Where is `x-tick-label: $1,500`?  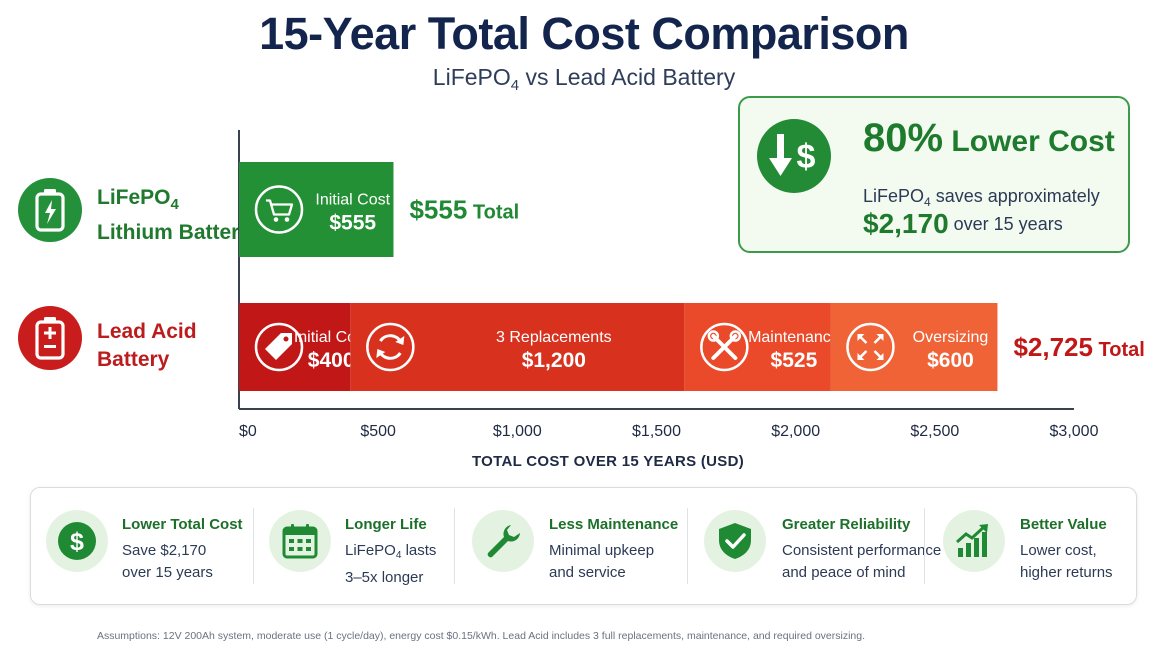 x-tick-label: $1,500 is located at coordinates (656, 431).